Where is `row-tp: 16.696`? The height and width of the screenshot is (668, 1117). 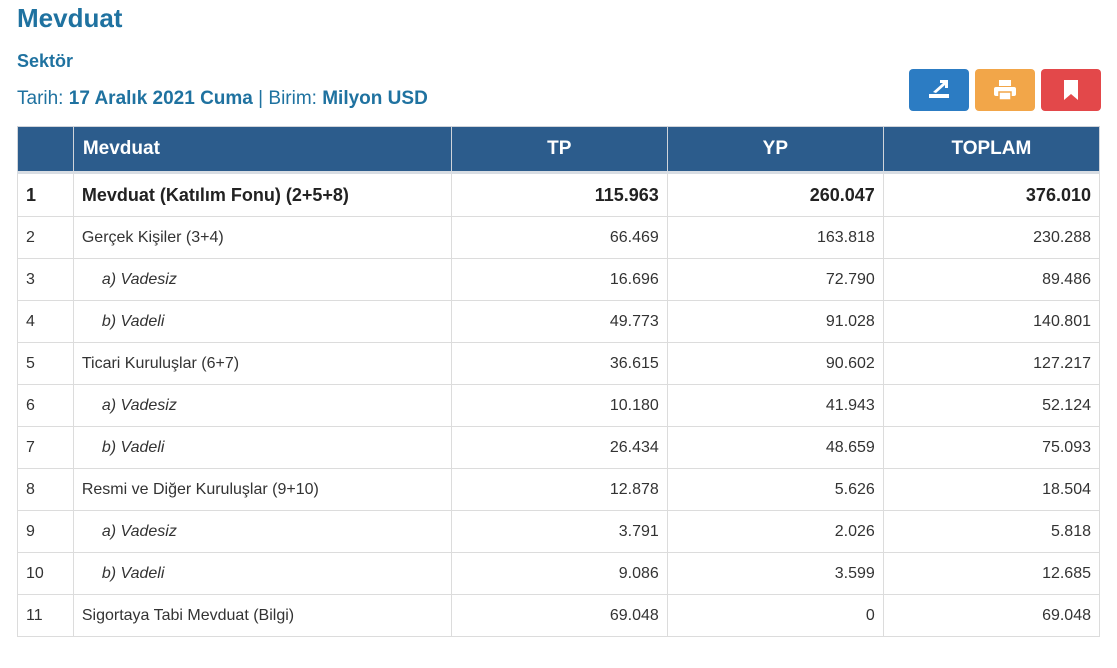
row-tp: 16.696 is located at coordinates (559, 279).